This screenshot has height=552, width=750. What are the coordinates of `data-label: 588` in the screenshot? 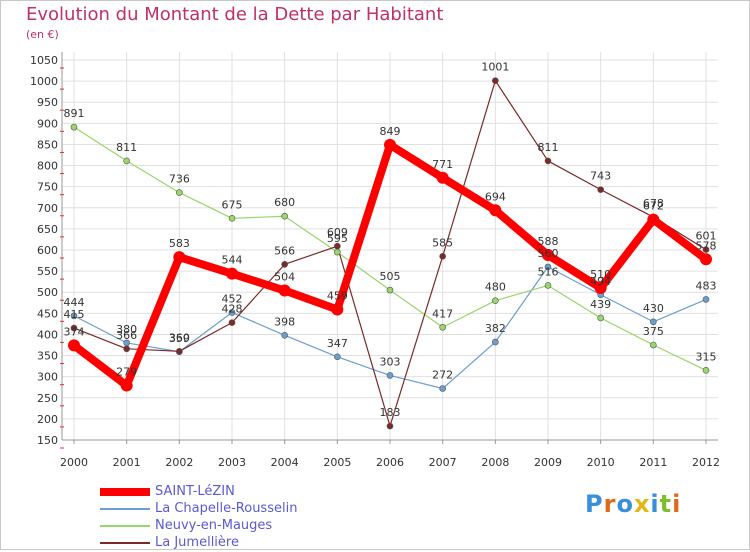 It's located at (548, 241).